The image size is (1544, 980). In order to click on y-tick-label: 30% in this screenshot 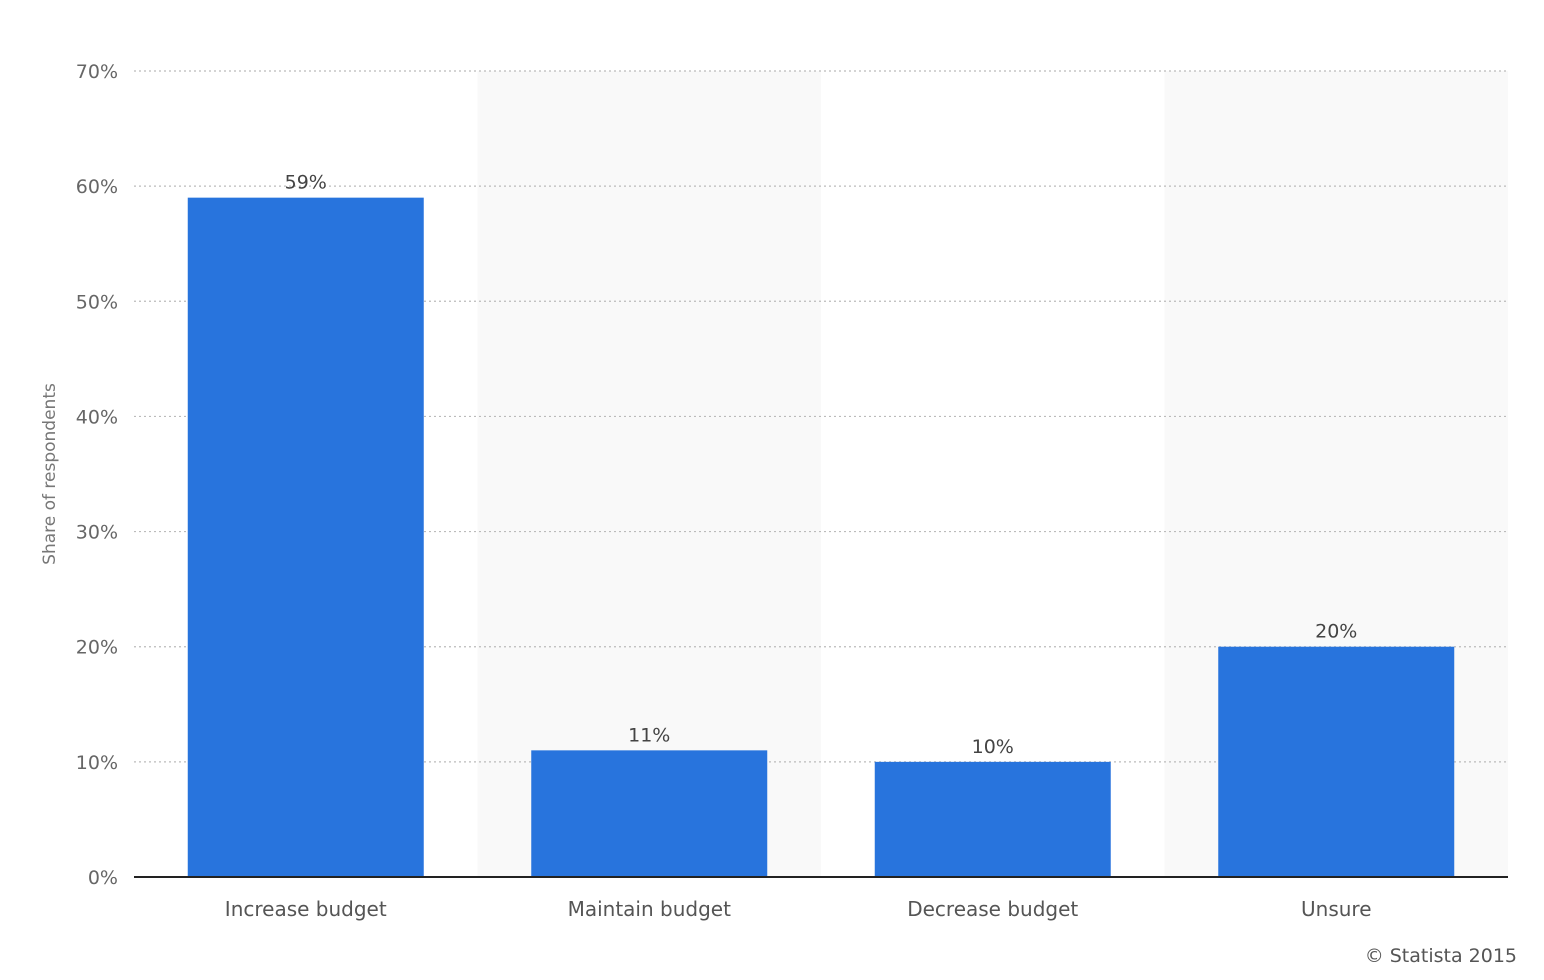, I will do `click(97, 533)`.